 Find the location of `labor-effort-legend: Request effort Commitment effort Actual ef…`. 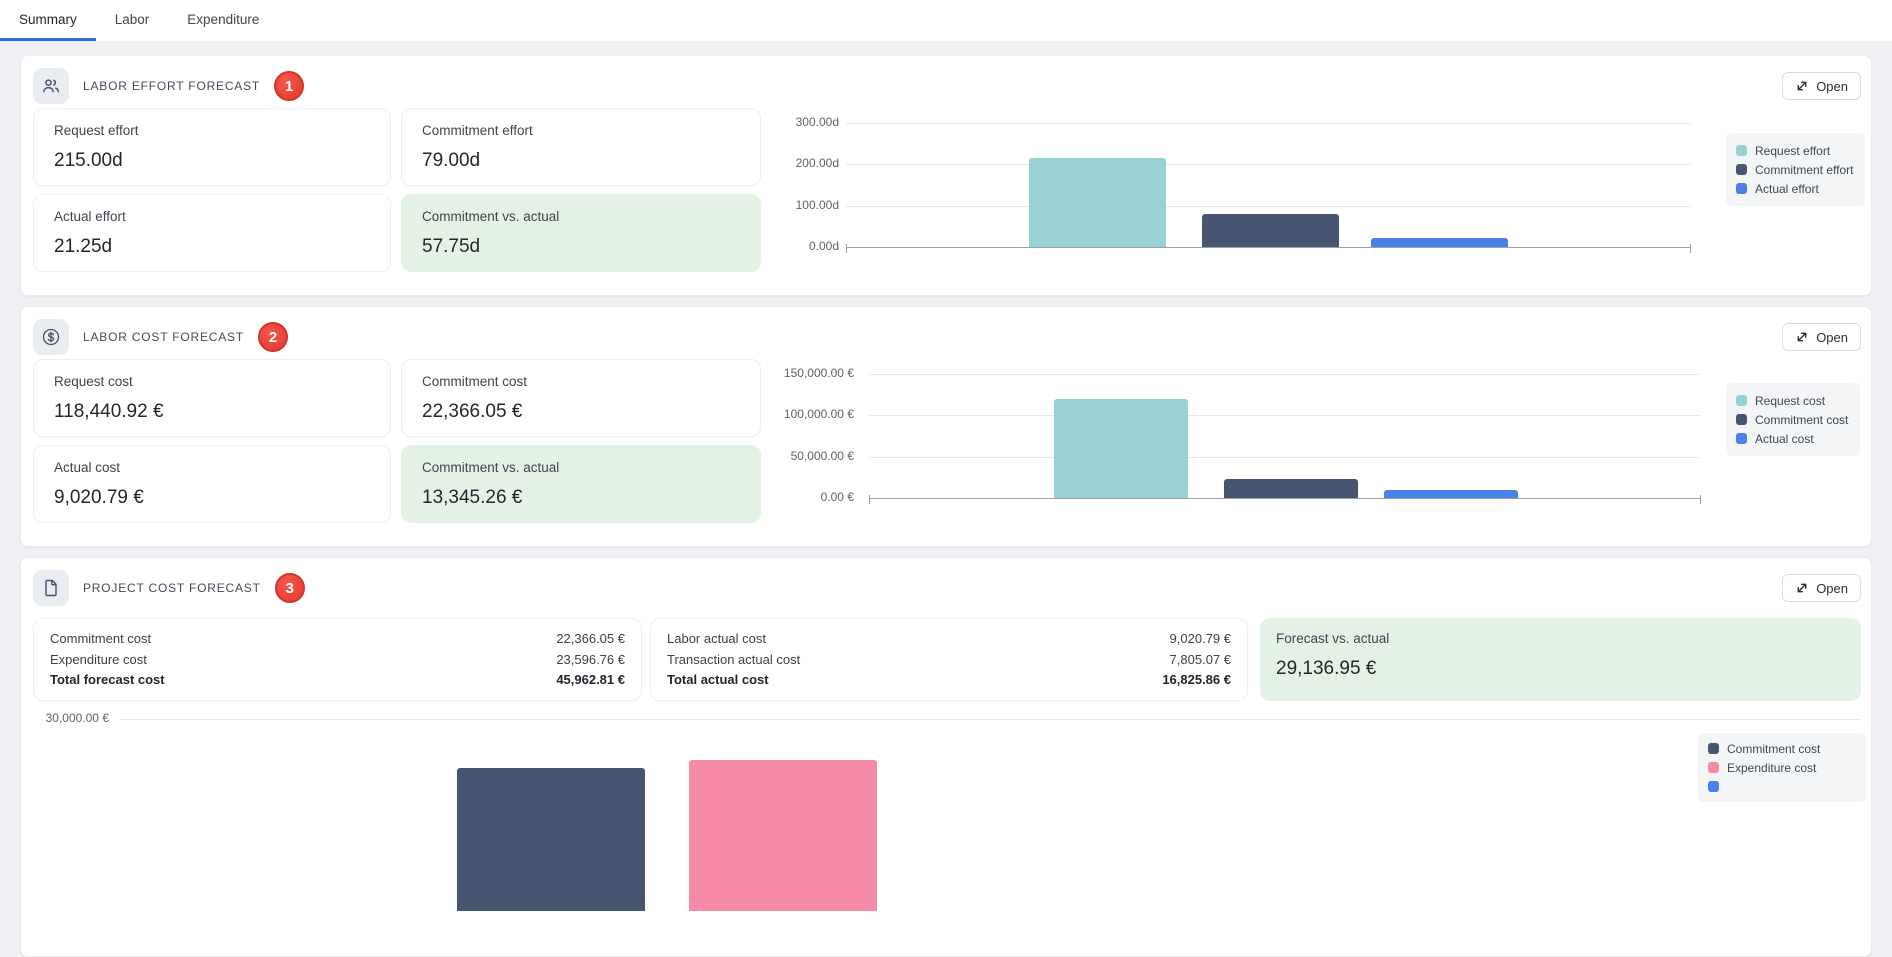

labor-effort-legend: Request effort Commitment effort Actual ef… is located at coordinates (1796, 169).